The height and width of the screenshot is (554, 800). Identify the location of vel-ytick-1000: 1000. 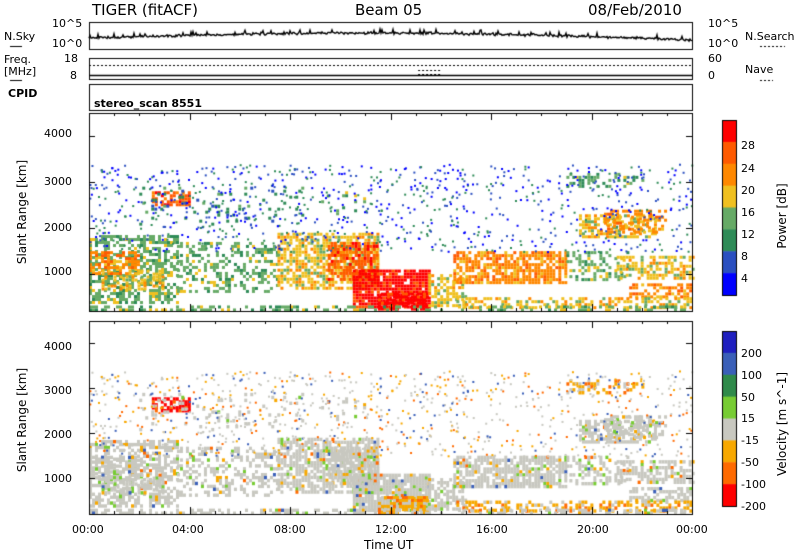
(58, 478).